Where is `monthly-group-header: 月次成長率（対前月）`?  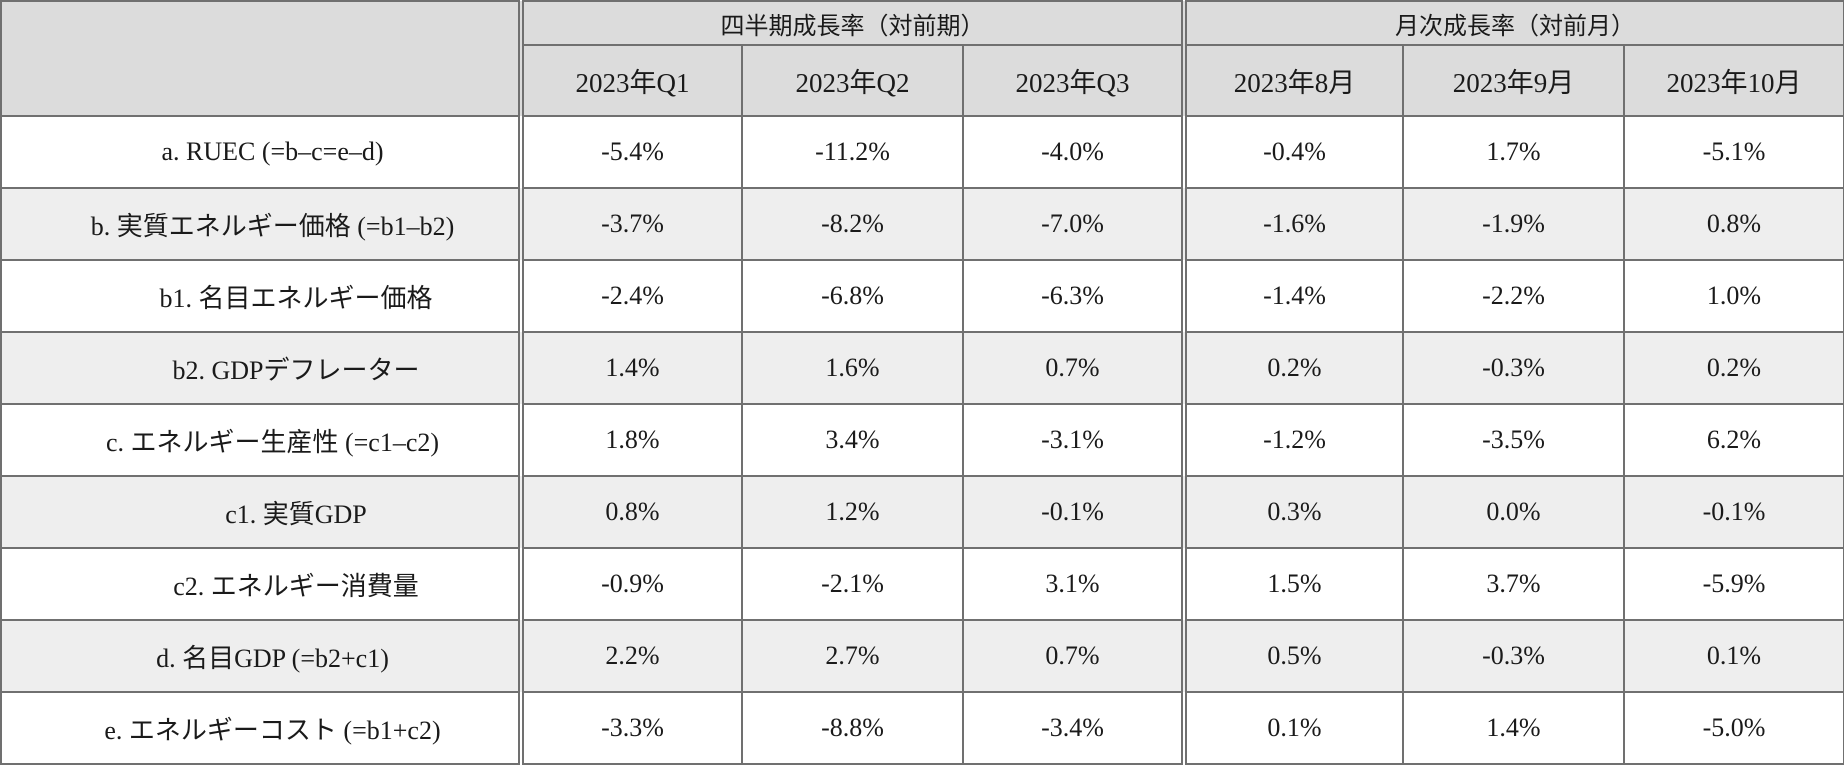 monthly-group-header: 月次成長率（対前月） is located at coordinates (1513, 23).